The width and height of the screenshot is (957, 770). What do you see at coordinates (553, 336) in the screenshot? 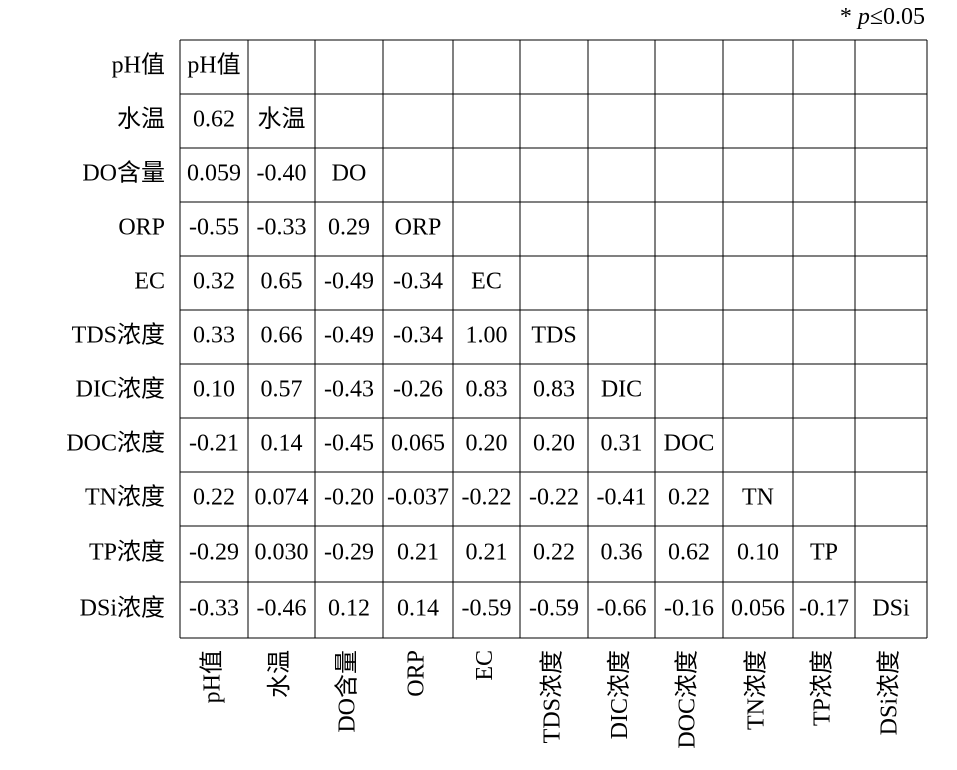
I see `diagonal-label: TDS` at bounding box center [553, 336].